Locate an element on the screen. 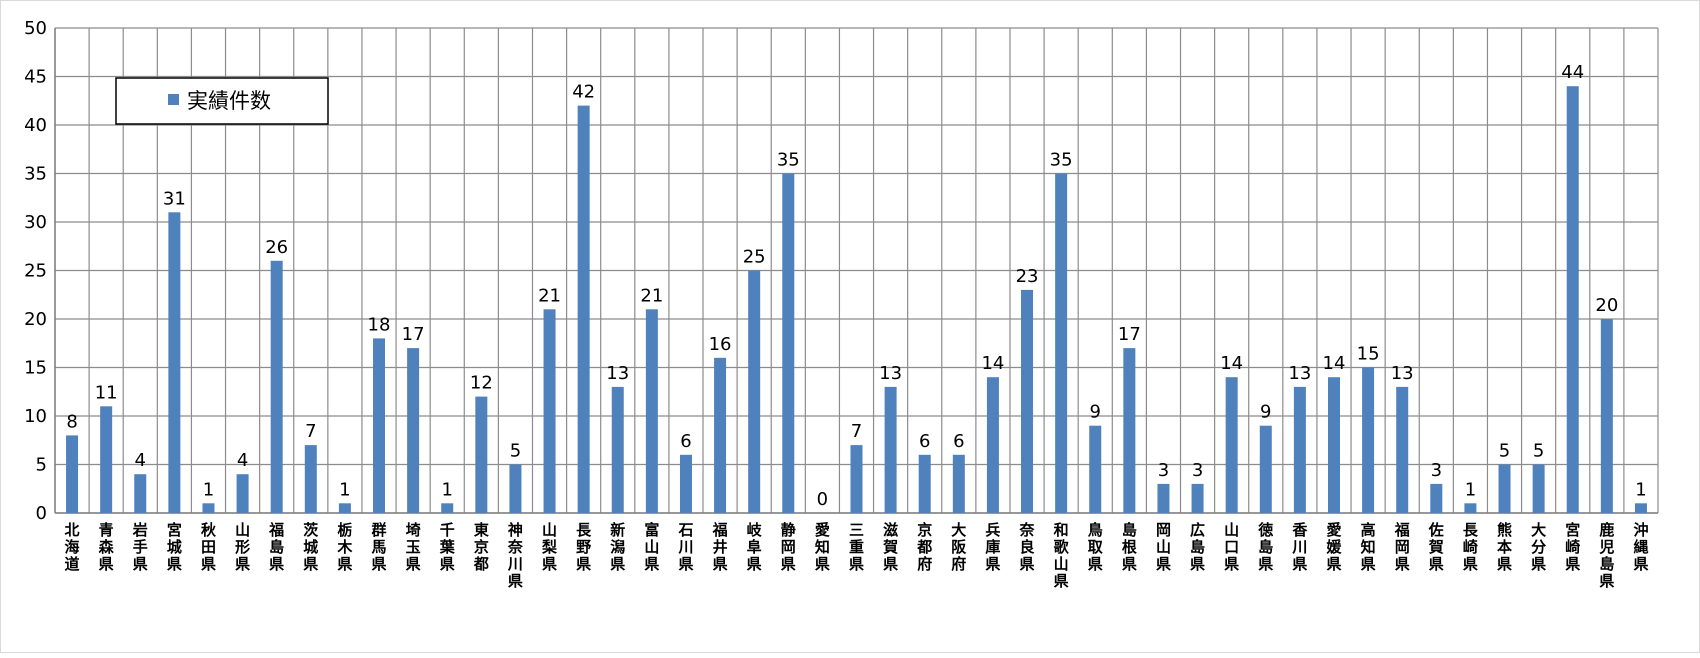 The width and height of the screenshot is (1700, 658). legend-box is located at coordinates (222, 101).